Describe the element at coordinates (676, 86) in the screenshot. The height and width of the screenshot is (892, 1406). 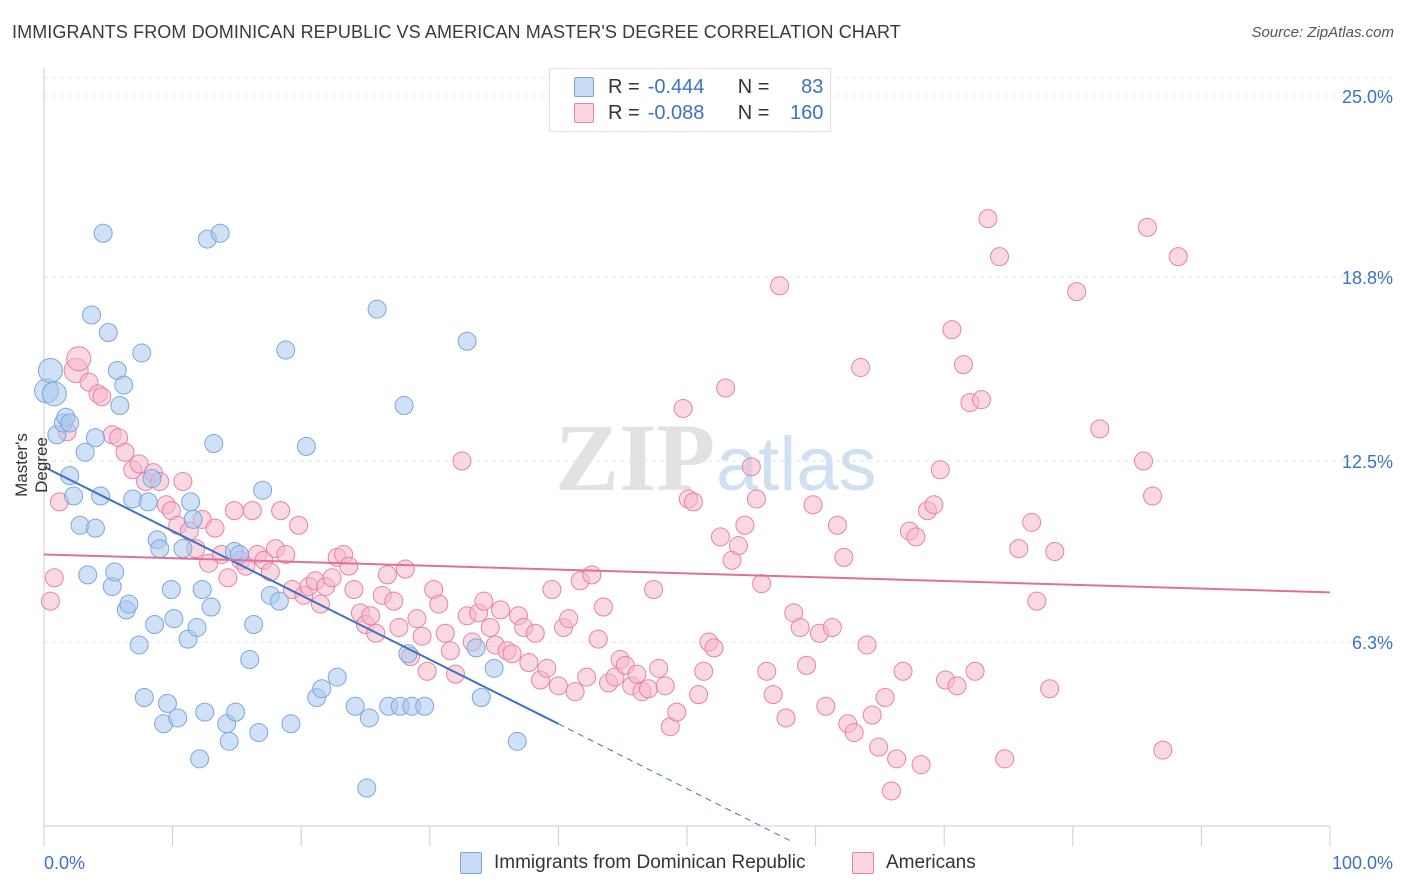
I see `legend-r-value: -0.444` at that location.